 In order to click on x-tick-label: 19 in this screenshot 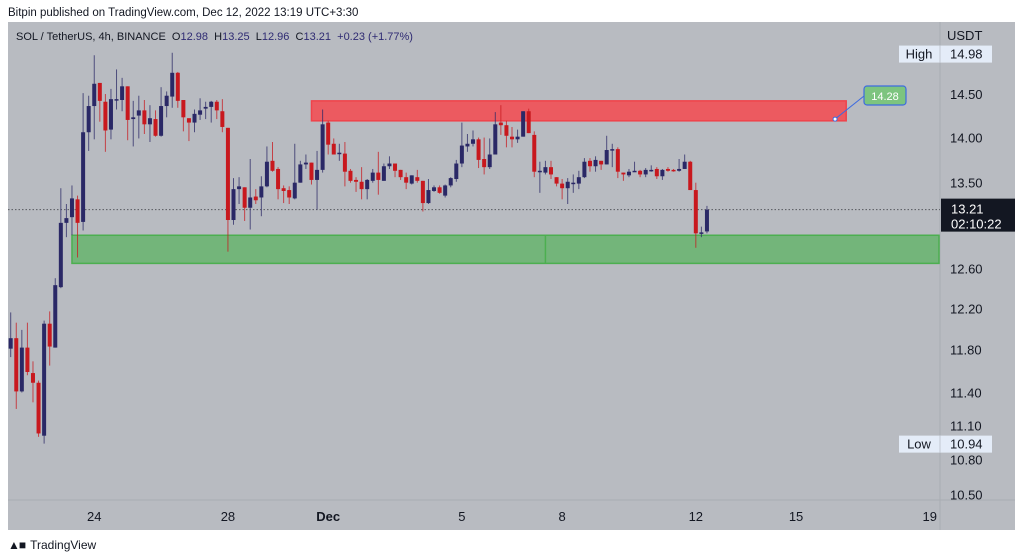, I will do `click(930, 516)`.